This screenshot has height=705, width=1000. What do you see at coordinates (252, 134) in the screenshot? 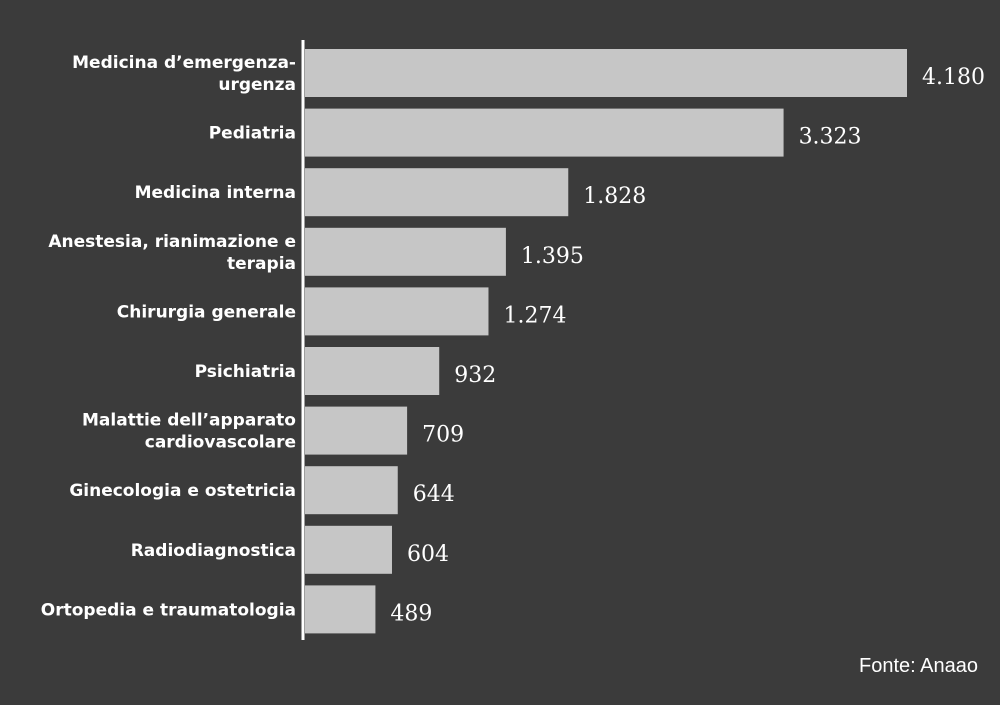
I see `category-label: Pediatria` at bounding box center [252, 134].